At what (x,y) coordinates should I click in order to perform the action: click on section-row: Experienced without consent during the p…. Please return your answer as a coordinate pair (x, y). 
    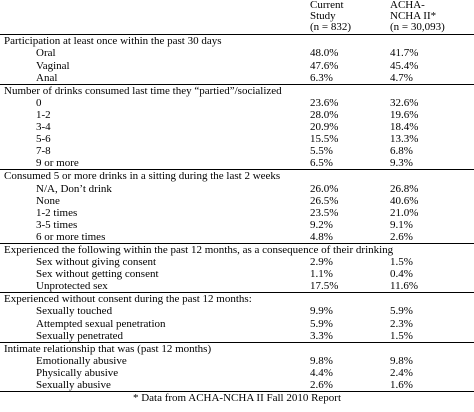
    Looking at the image, I should click on (237, 299).